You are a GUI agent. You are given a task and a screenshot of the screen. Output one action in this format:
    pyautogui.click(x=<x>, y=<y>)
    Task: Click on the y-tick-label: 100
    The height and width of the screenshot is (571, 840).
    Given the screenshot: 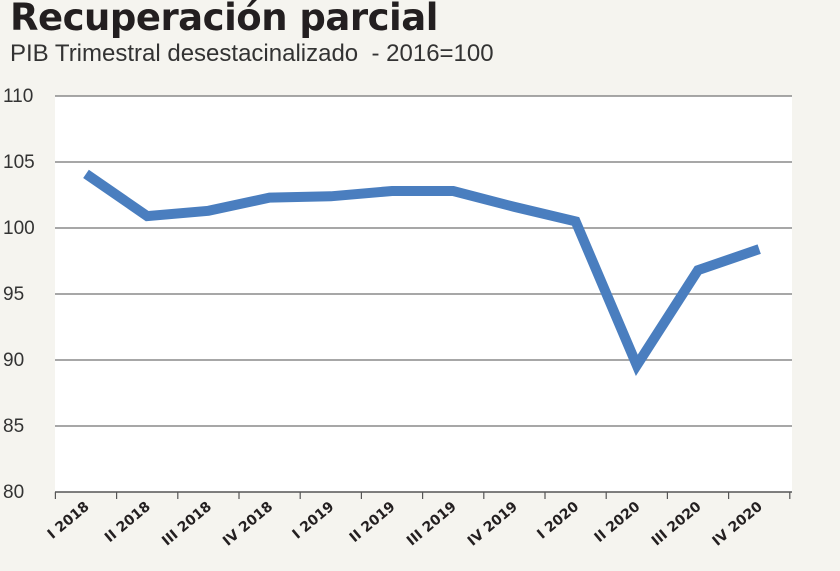 What is the action you would take?
    pyautogui.click(x=19, y=228)
    